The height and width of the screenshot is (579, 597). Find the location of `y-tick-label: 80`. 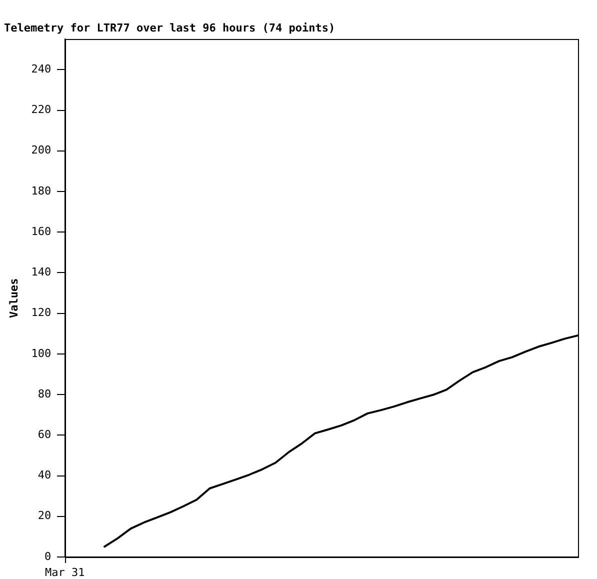

y-tick-label: 80 is located at coordinates (45, 393).